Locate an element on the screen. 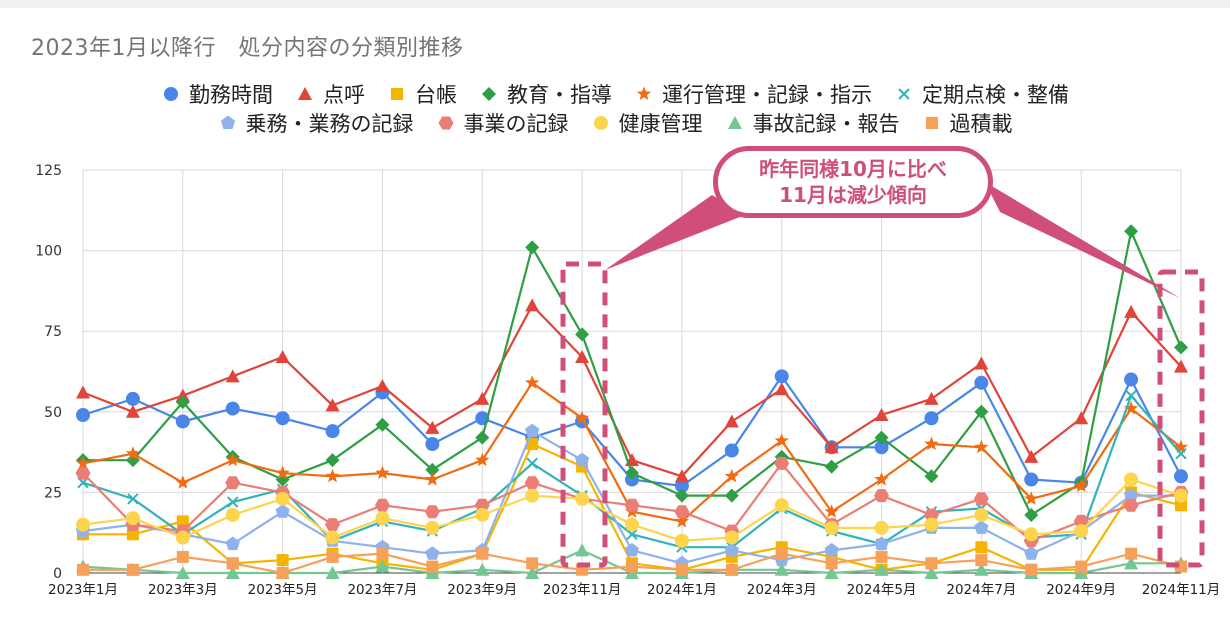 The image size is (1230, 627). top-border is located at coordinates (615, 4).